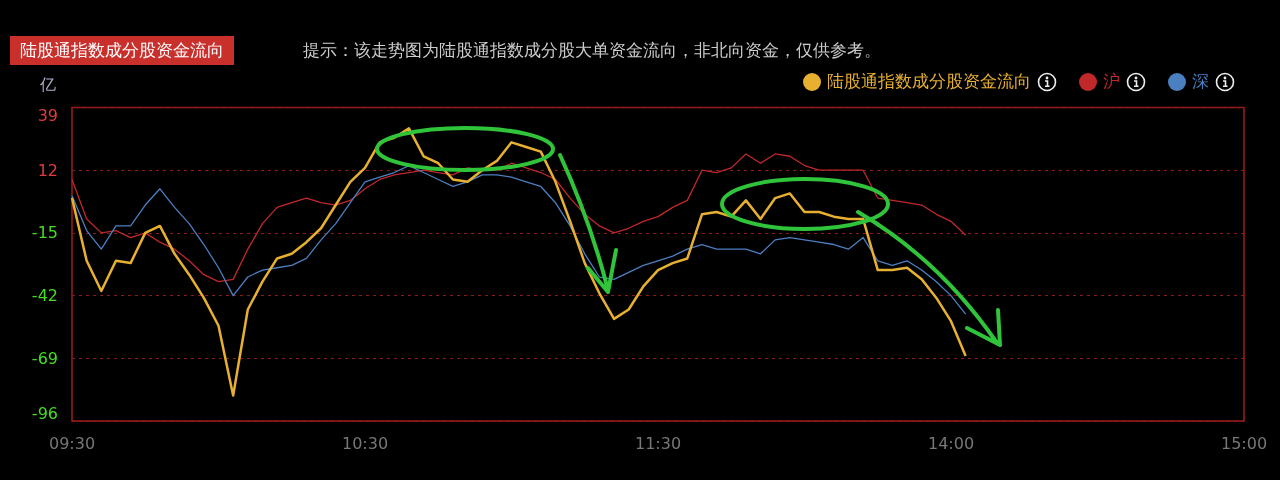 The height and width of the screenshot is (480, 1280). Describe the element at coordinates (47, 115) in the screenshot. I see `y-tick-label: 39` at that location.